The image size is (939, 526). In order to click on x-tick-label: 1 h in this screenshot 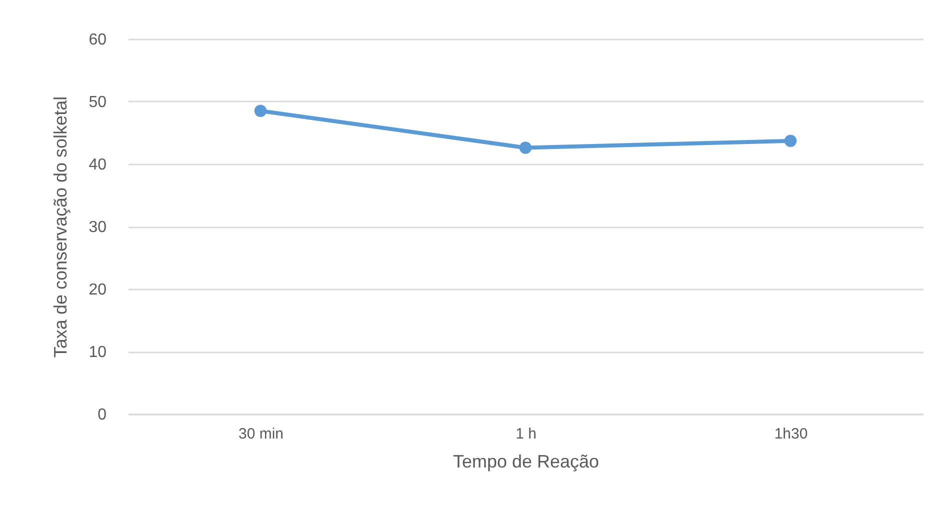, I will do `click(526, 434)`.